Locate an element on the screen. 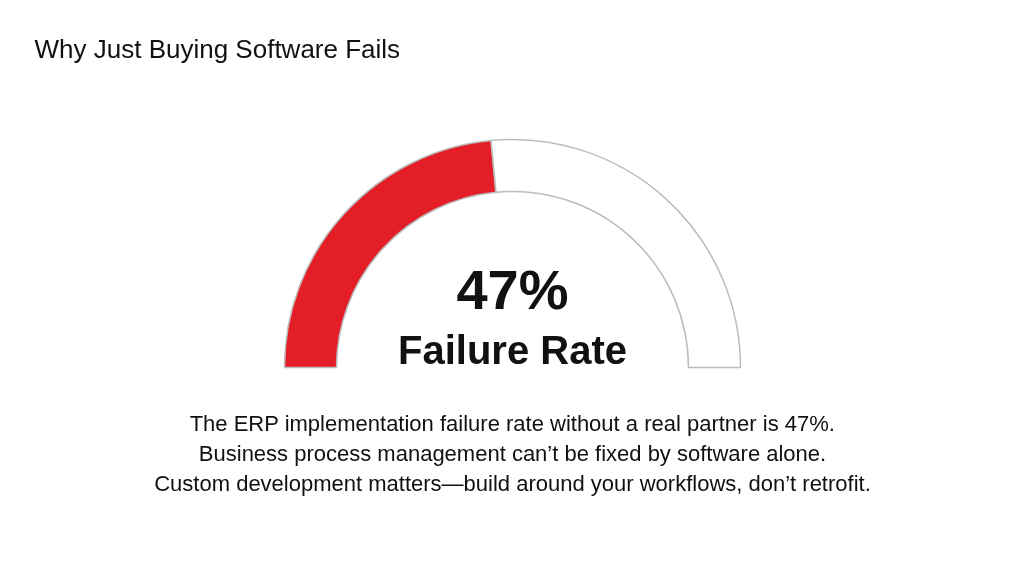 Image resolution: width=1024 pixels, height=571 pixels. text: Business process management can’t be fixed by software alone. is located at coordinates (512, 453).